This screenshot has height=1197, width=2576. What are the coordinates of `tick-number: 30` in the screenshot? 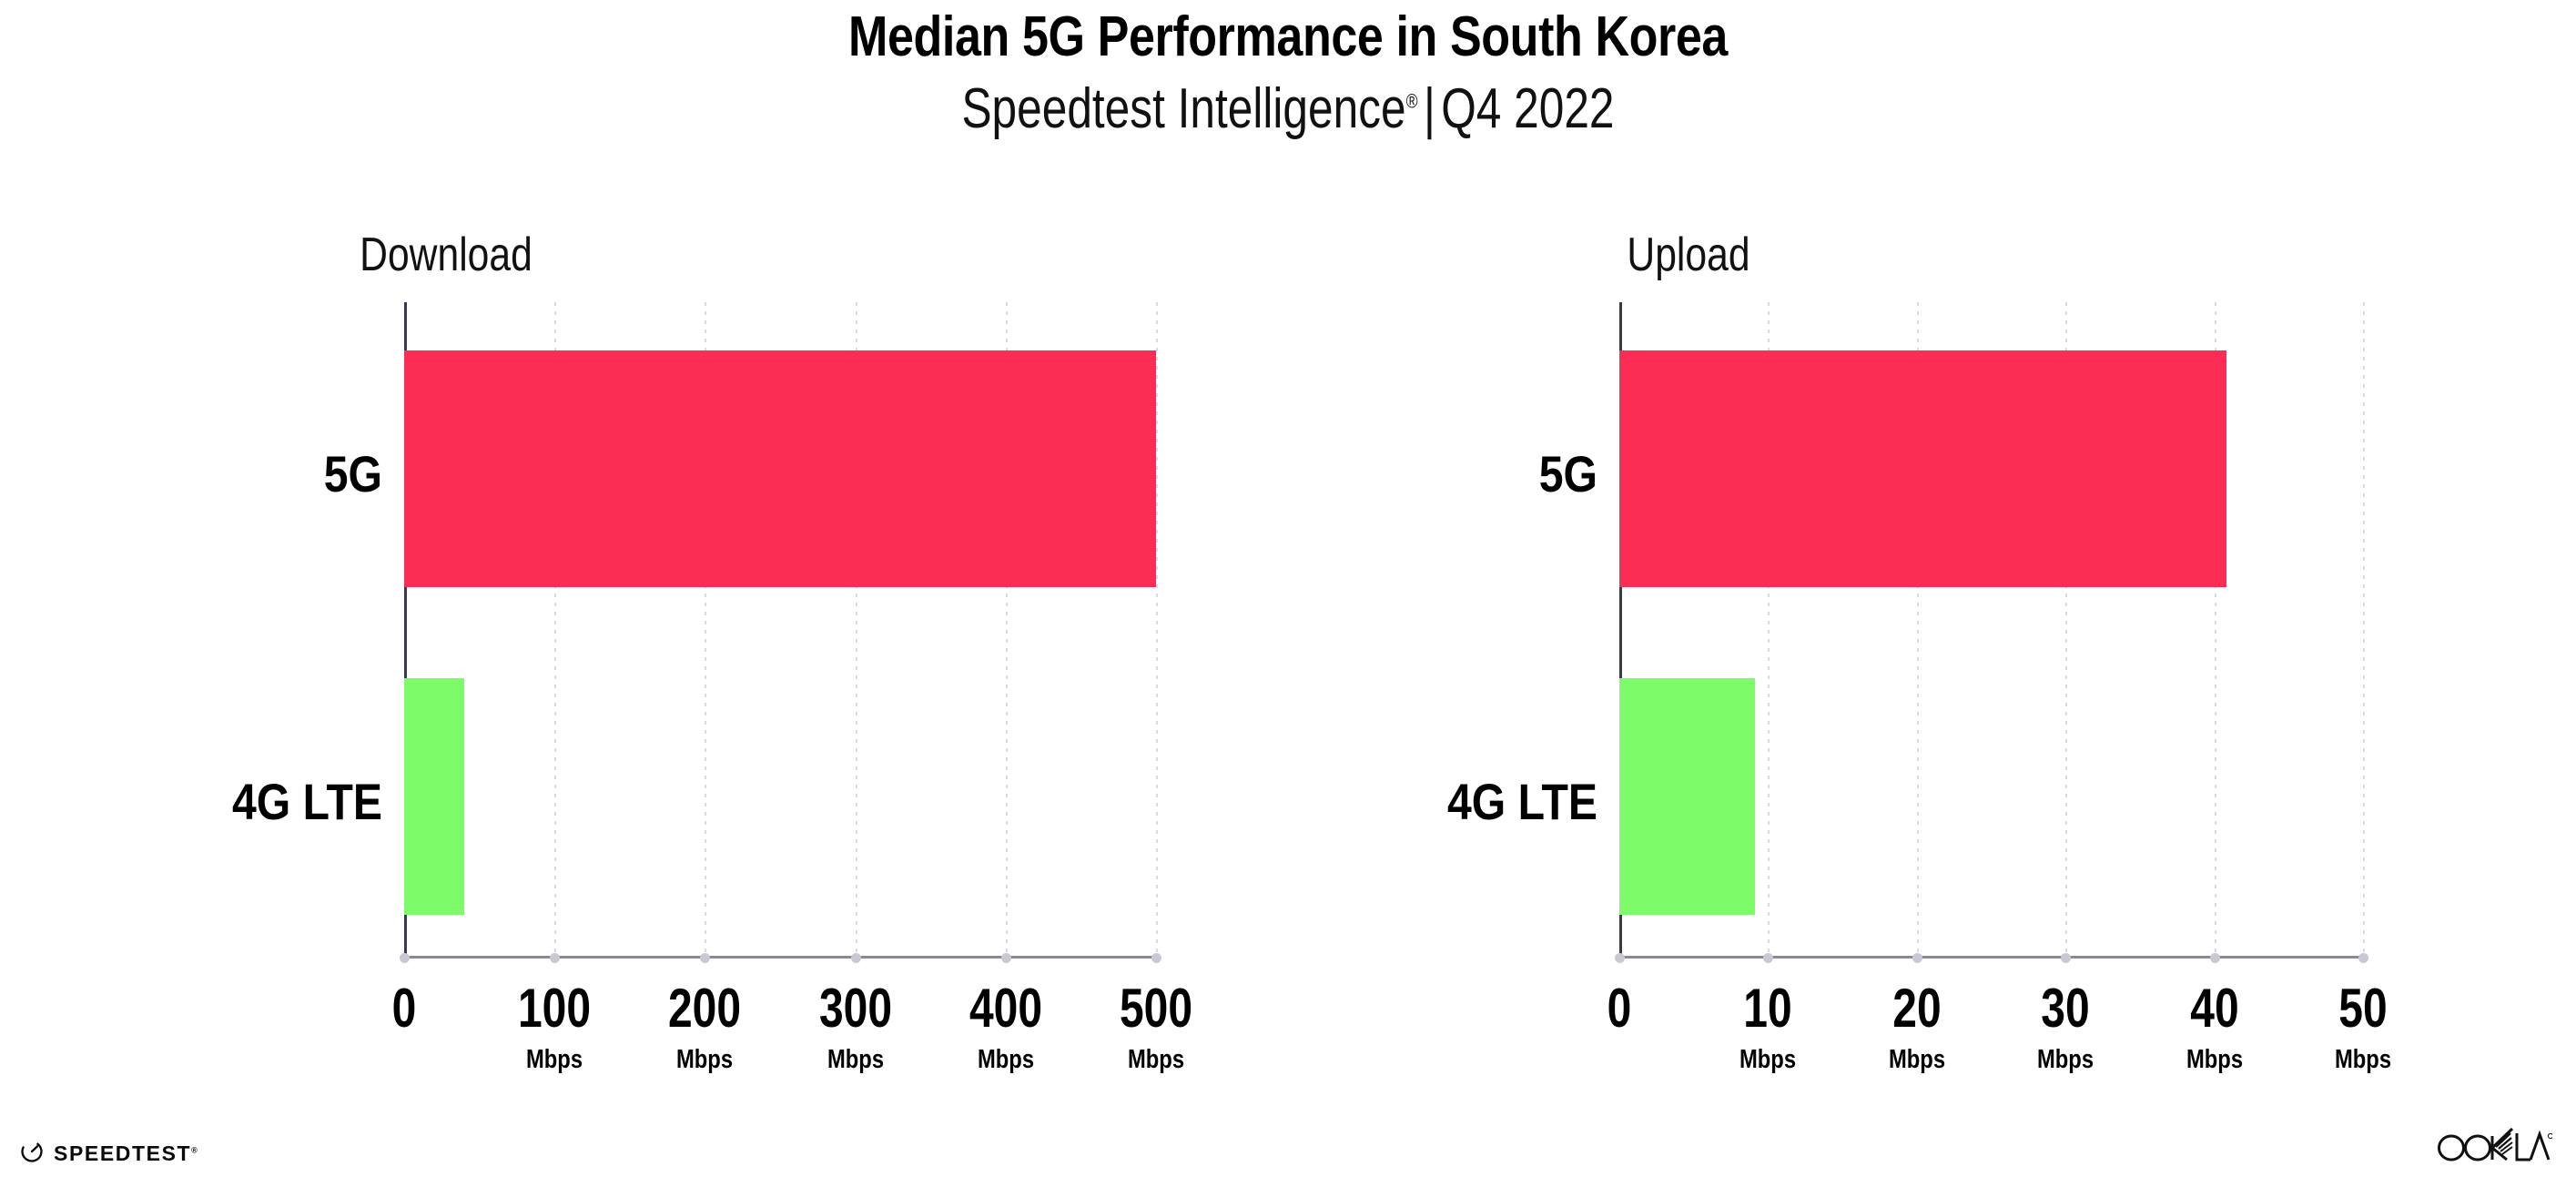 It's located at (2065, 1008).